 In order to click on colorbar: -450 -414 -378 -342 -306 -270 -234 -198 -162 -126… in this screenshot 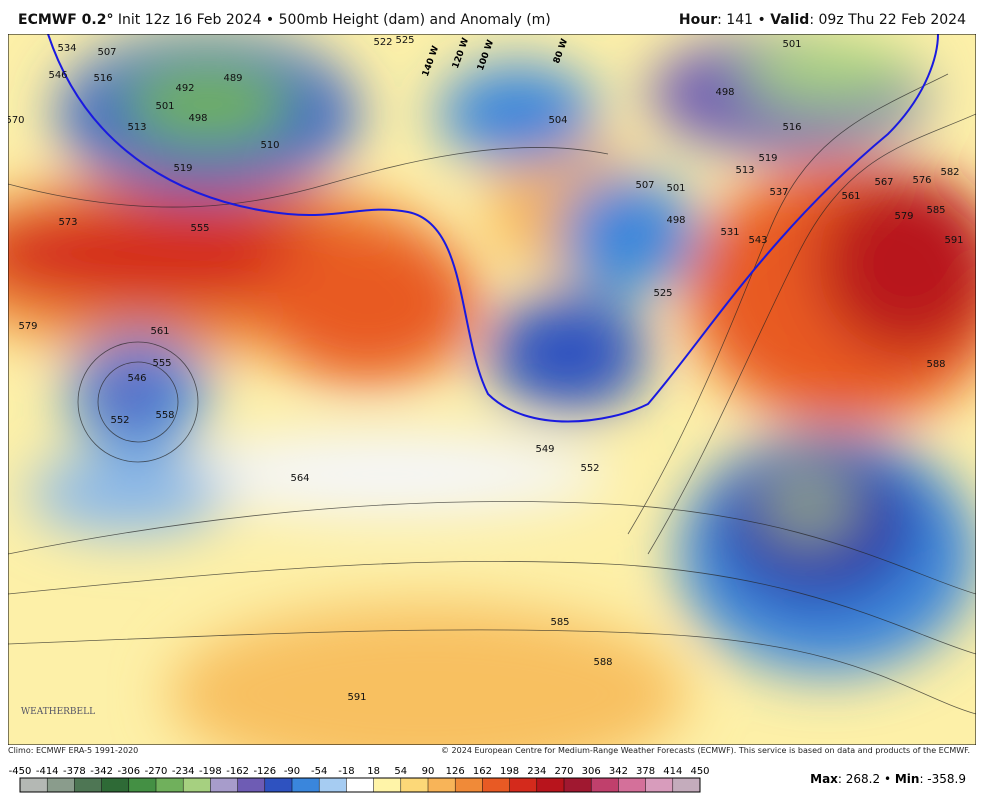, I will do `click(359, 779)`.